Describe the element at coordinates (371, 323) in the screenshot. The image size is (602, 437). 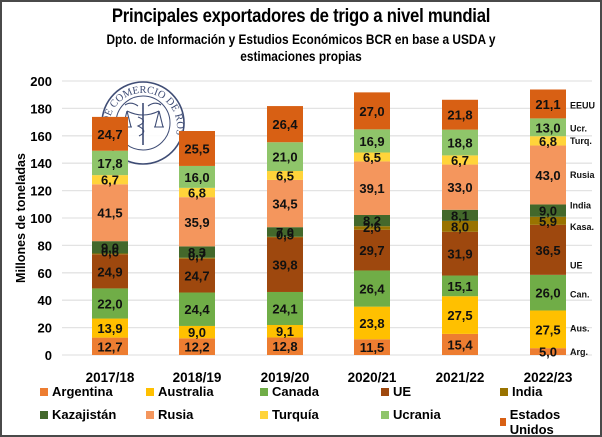
I see `data-label: 23,8` at that location.